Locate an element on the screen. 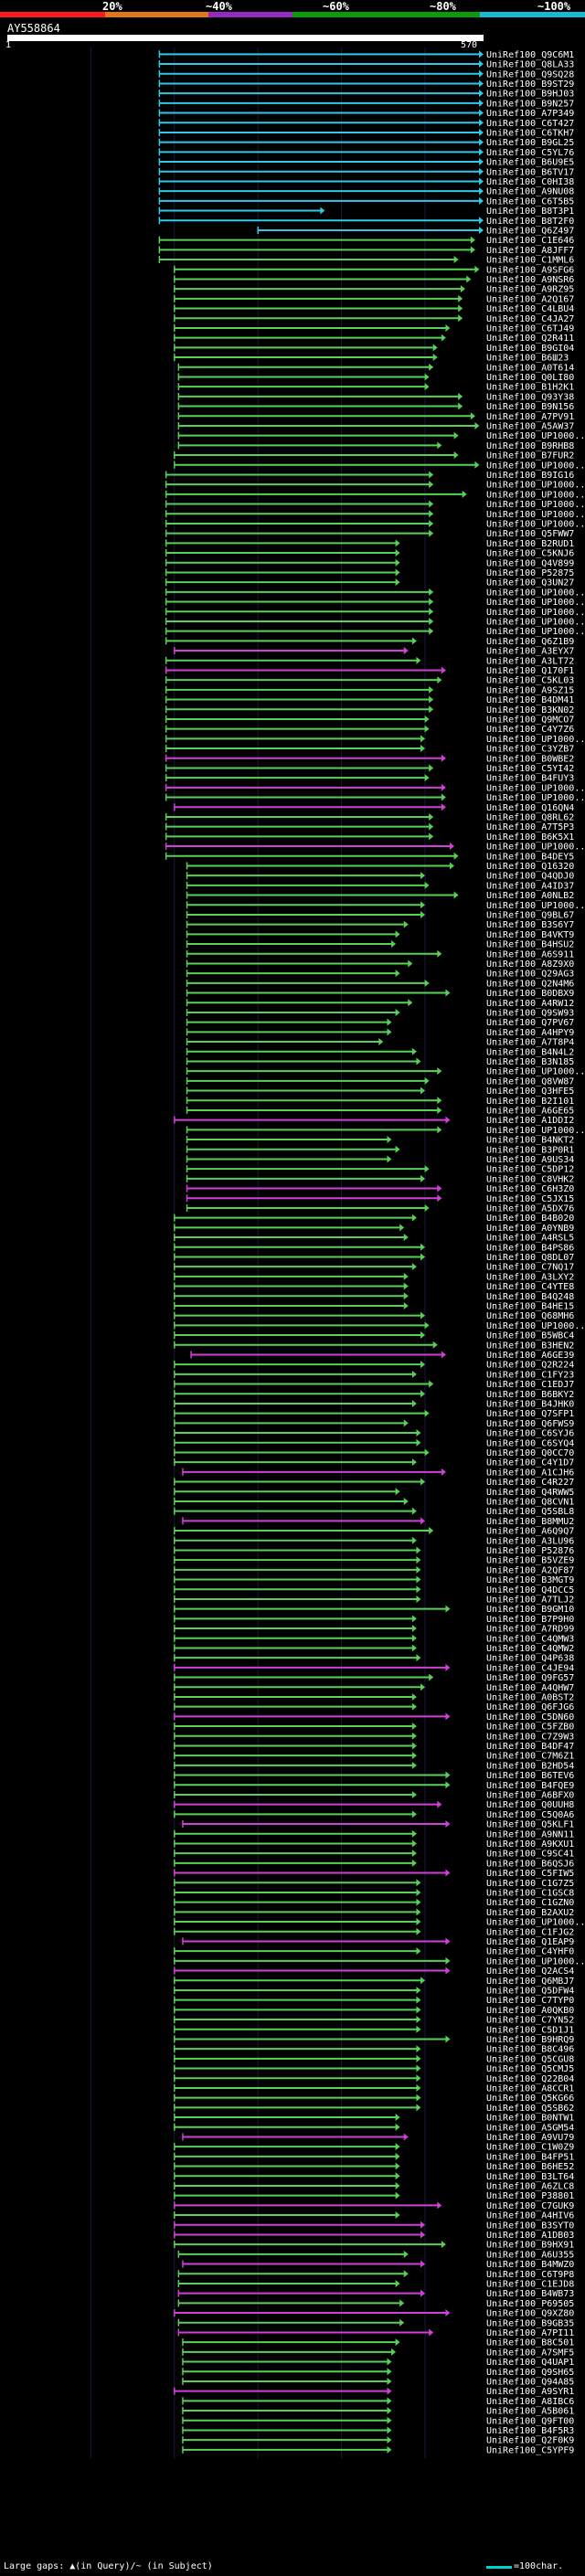  hit-label: UniRef100_B9N257 is located at coordinates (530, 104).